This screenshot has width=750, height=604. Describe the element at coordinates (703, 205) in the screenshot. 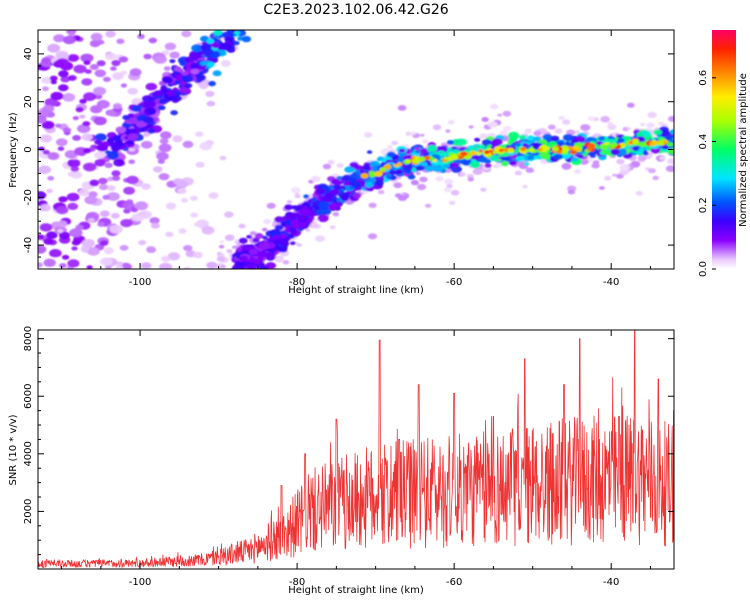

I see `colorbar-tick-label: 0.2` at that location.